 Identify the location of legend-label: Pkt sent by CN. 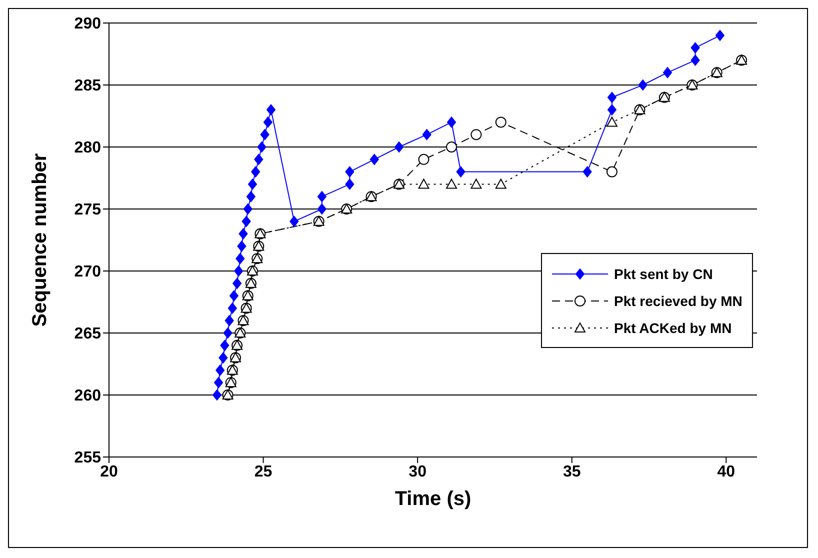
(663, 274).